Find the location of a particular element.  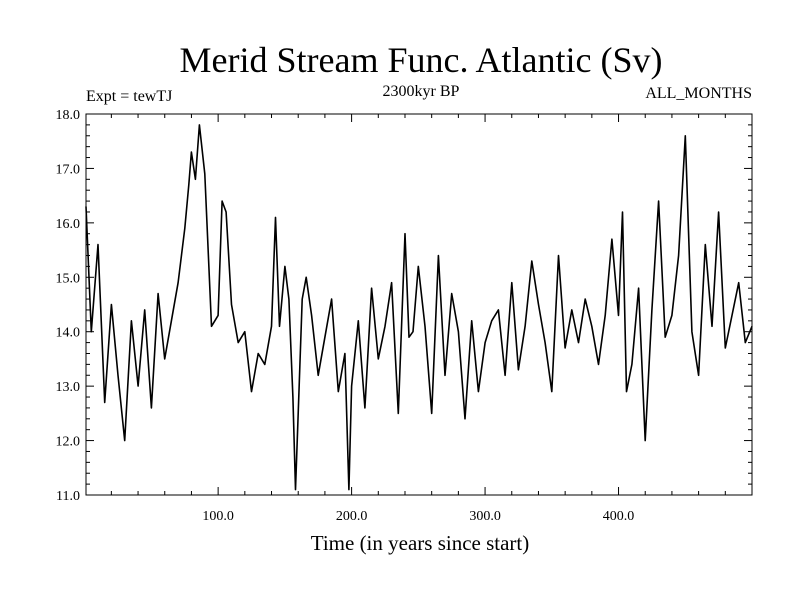

y-tick-label: 15.0 is located at coordinates (68, 278).